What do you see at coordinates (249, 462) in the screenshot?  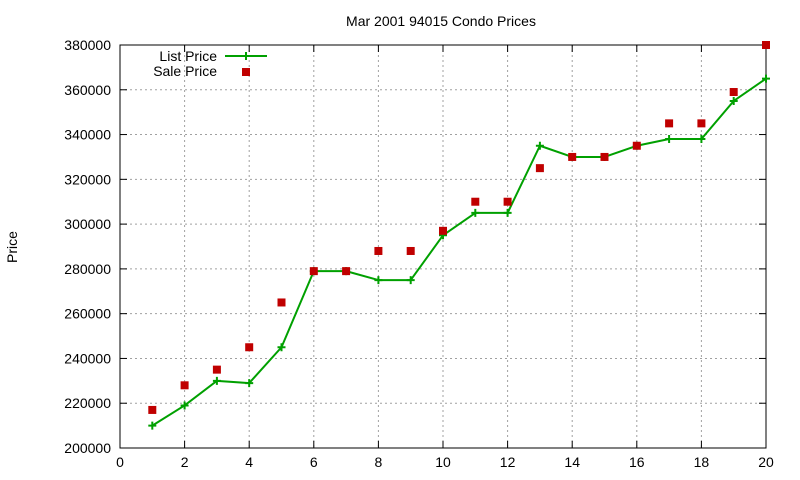 I see `x-tick-label: 4` at bounding box center [249, 462].